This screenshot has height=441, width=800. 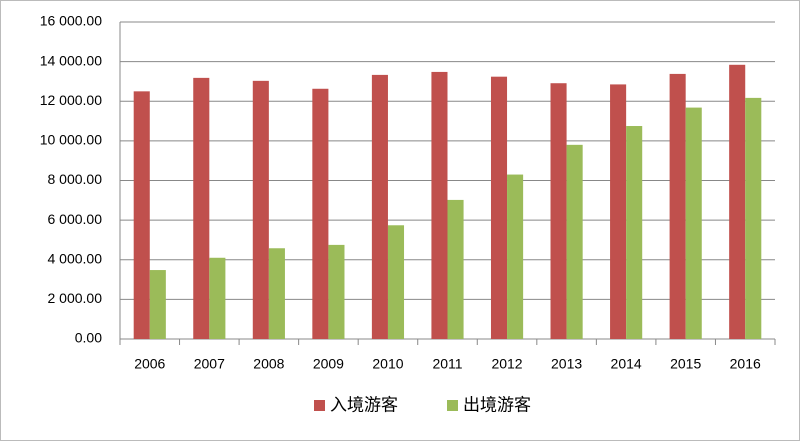 What do you see at coordinates (626, 364) in the screenshot?
I see `x-tick-label: 2014` at bounding box center [626, 364].